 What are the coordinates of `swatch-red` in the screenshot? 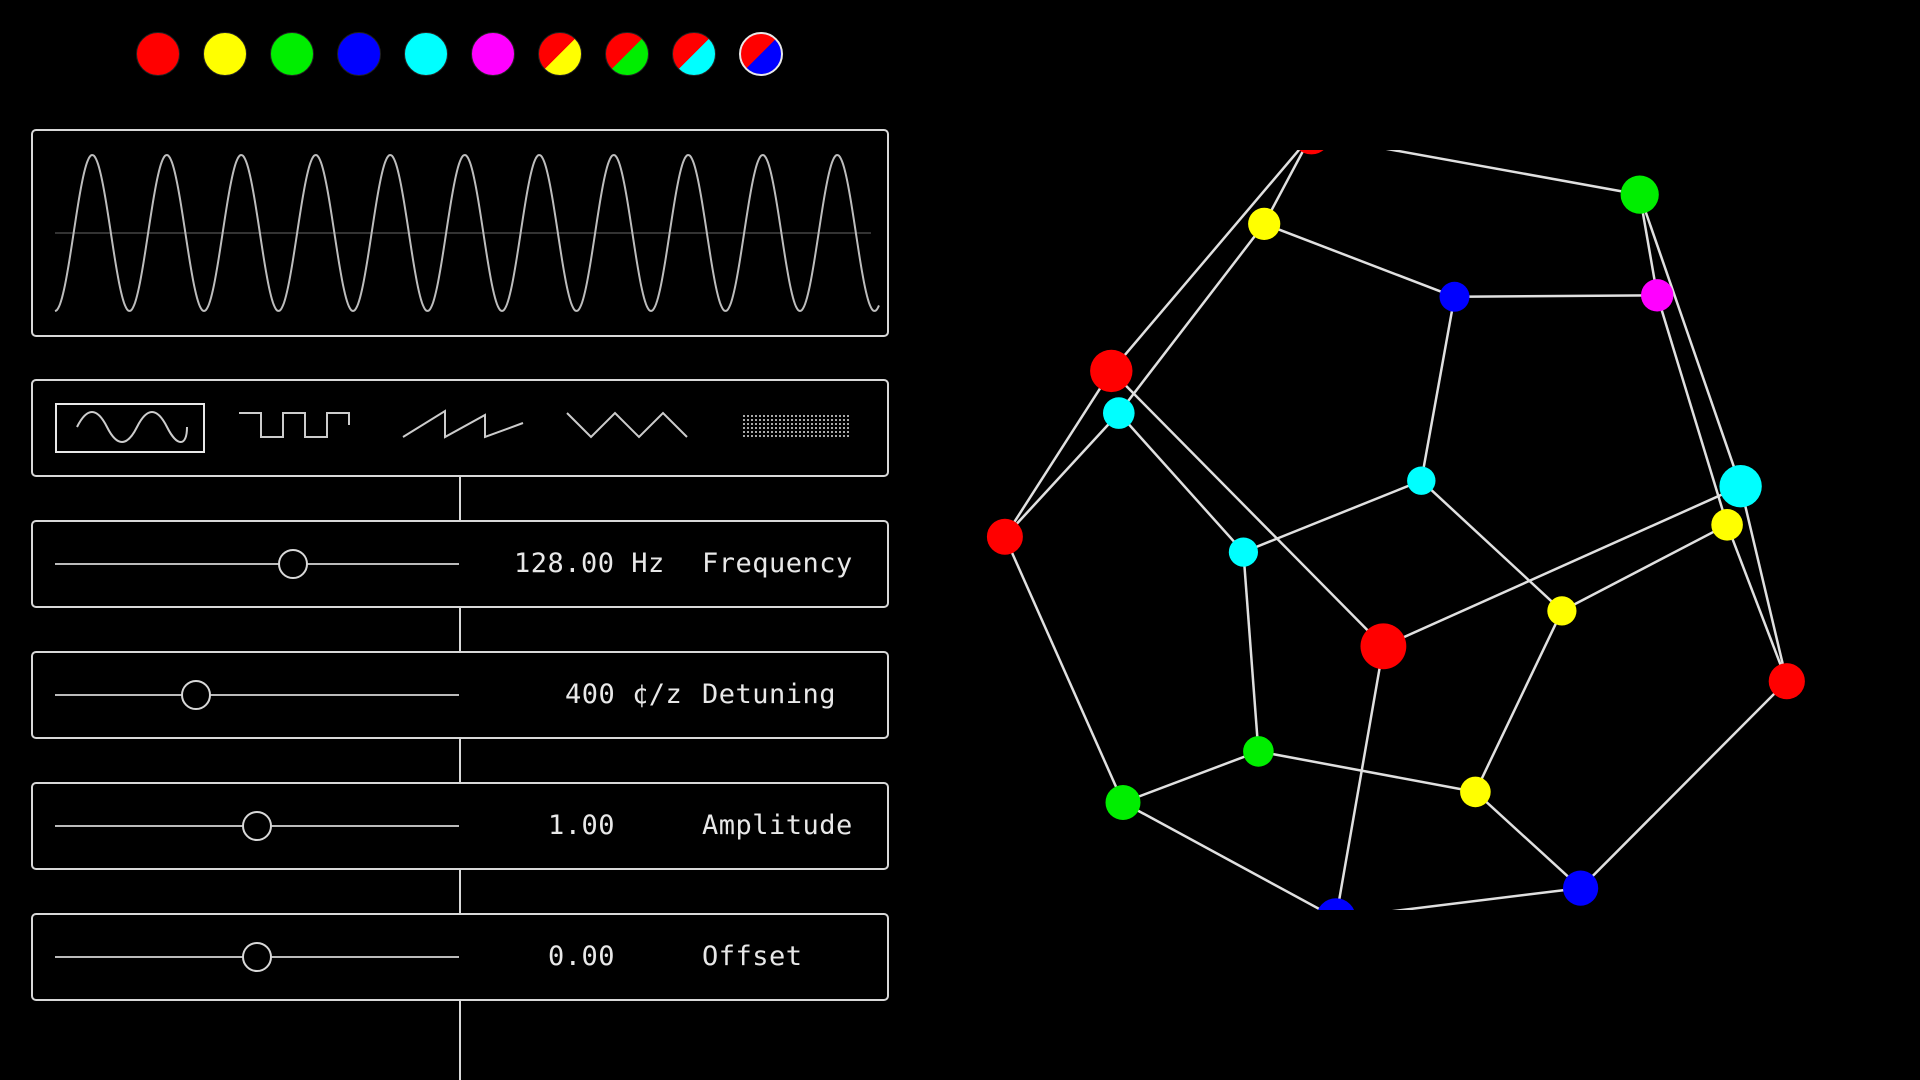 It's located at (158, 54).